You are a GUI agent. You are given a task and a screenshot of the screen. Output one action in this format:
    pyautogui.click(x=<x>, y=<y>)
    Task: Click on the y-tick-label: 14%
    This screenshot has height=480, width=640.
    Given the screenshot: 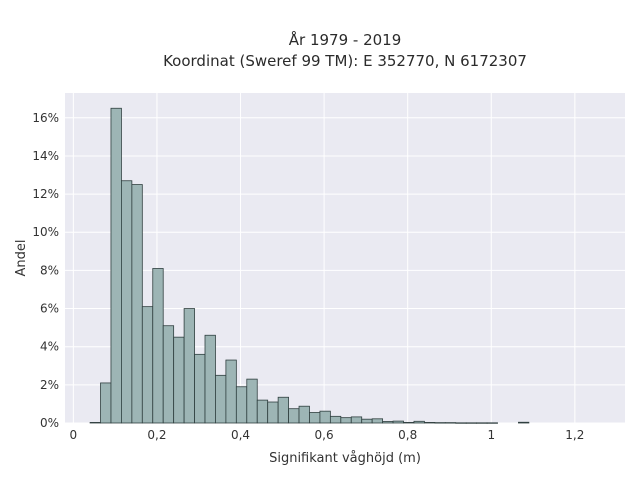 What is the action you would take?
    pyautogui.click(x=45, y=156)
    